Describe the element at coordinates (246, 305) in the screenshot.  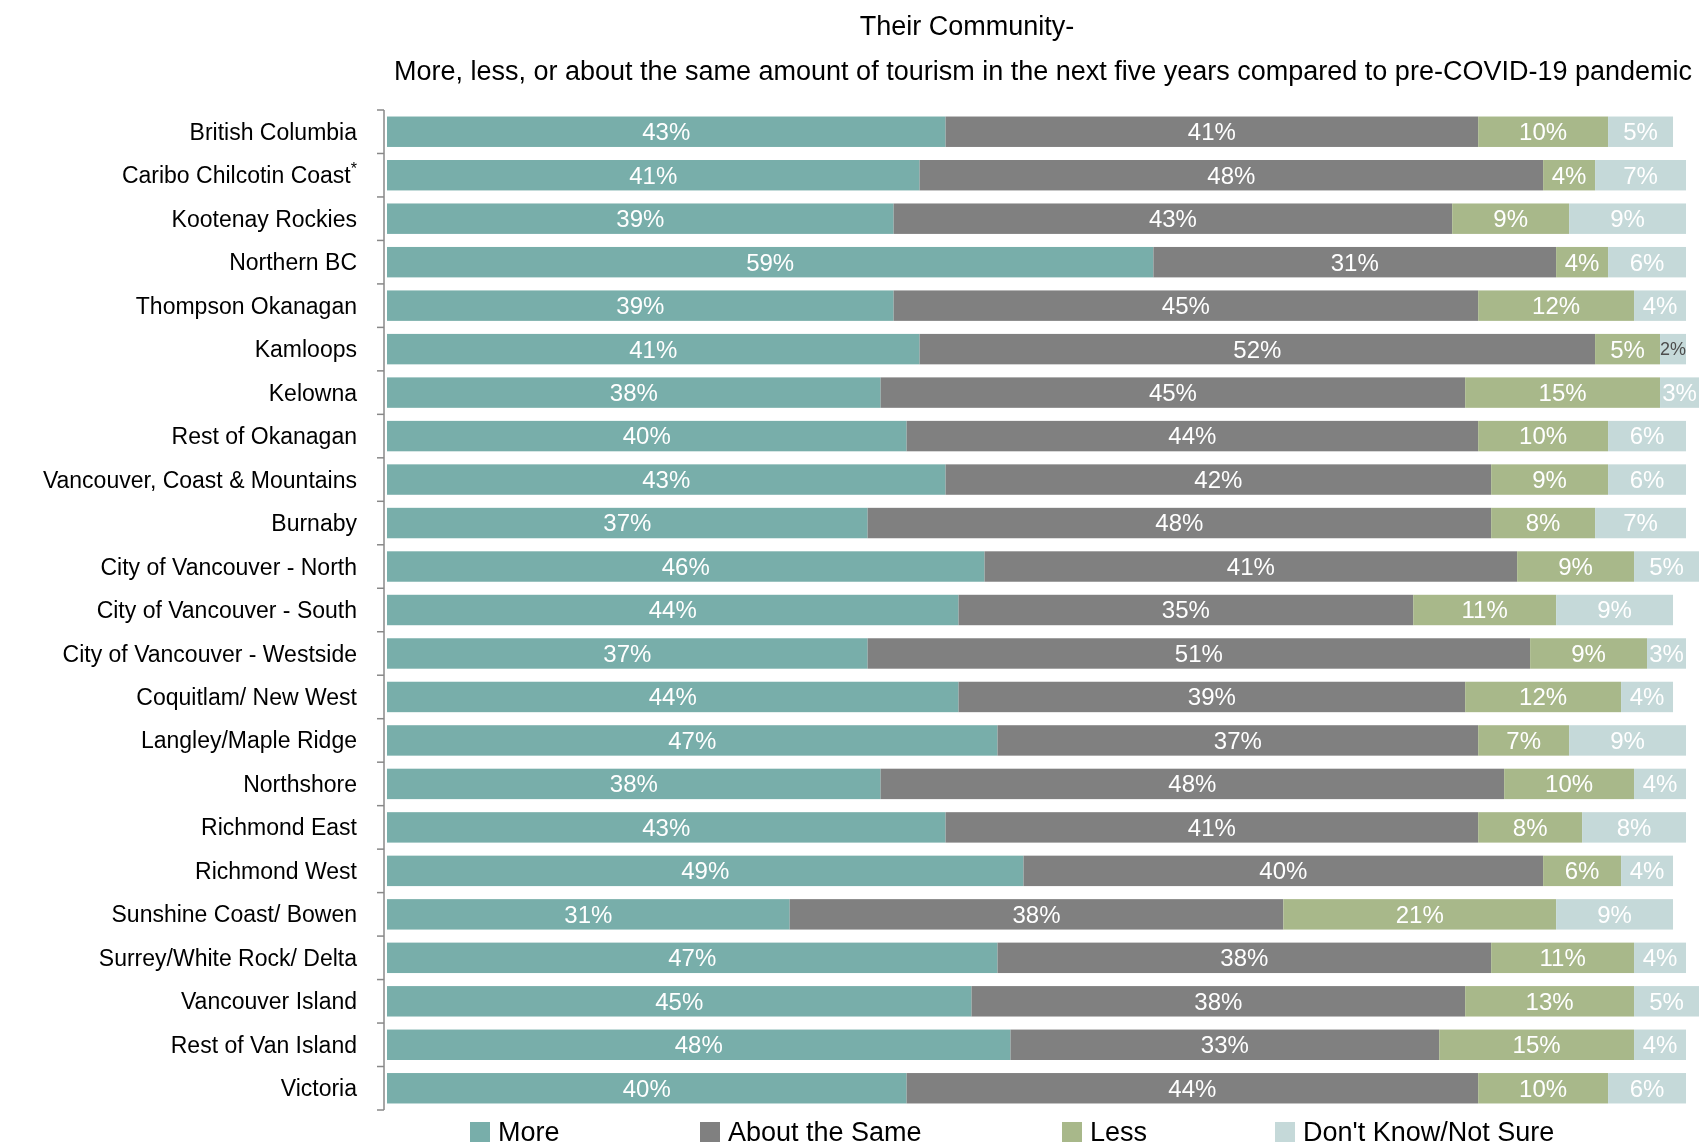
I see `y-tick-label: Thompson Okanagan` at that location.